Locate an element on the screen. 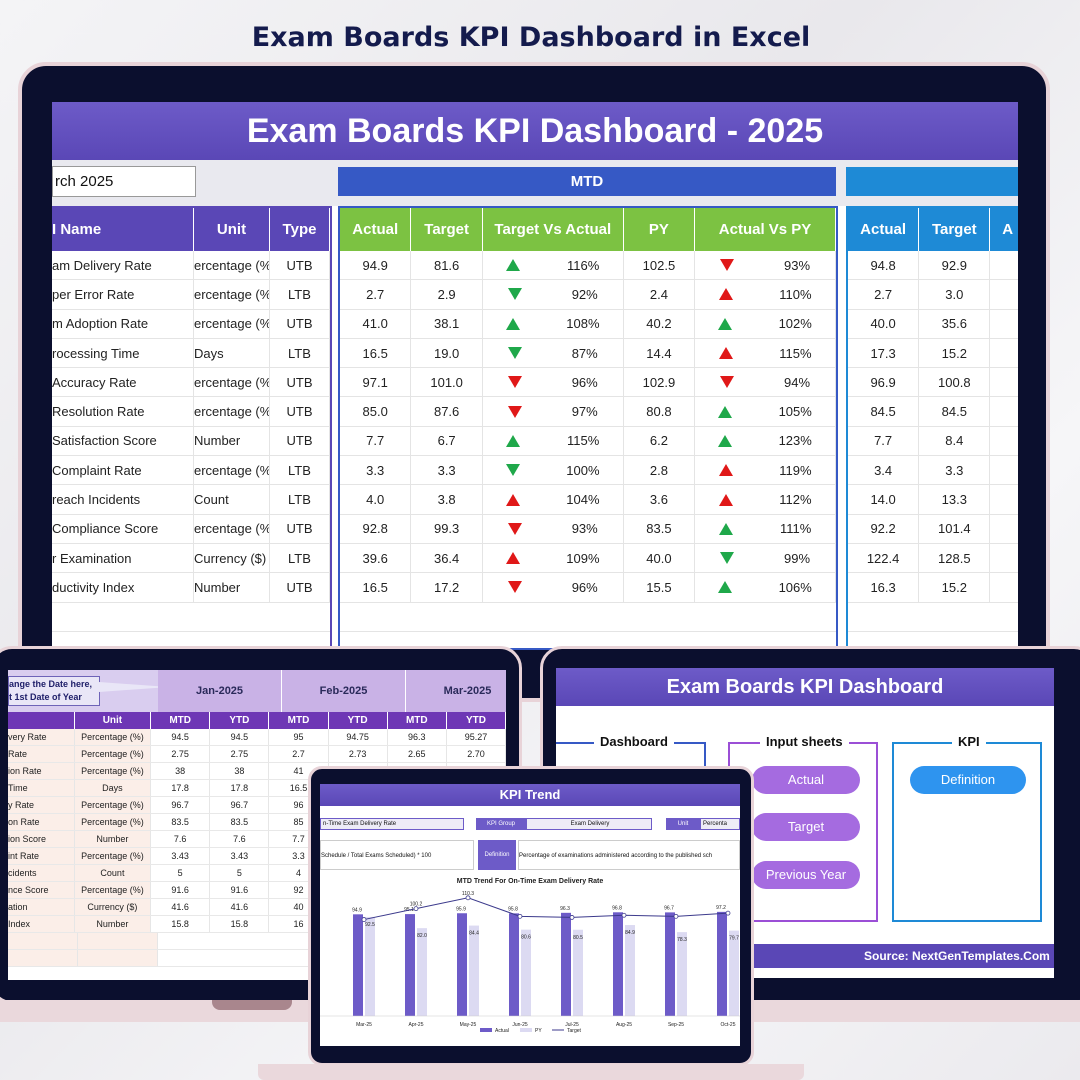 Image resolution: width=1080 pixels, height=1080 pixels. kpi-name-cell: Accuracy Rate is located at coordinates (123, 382).